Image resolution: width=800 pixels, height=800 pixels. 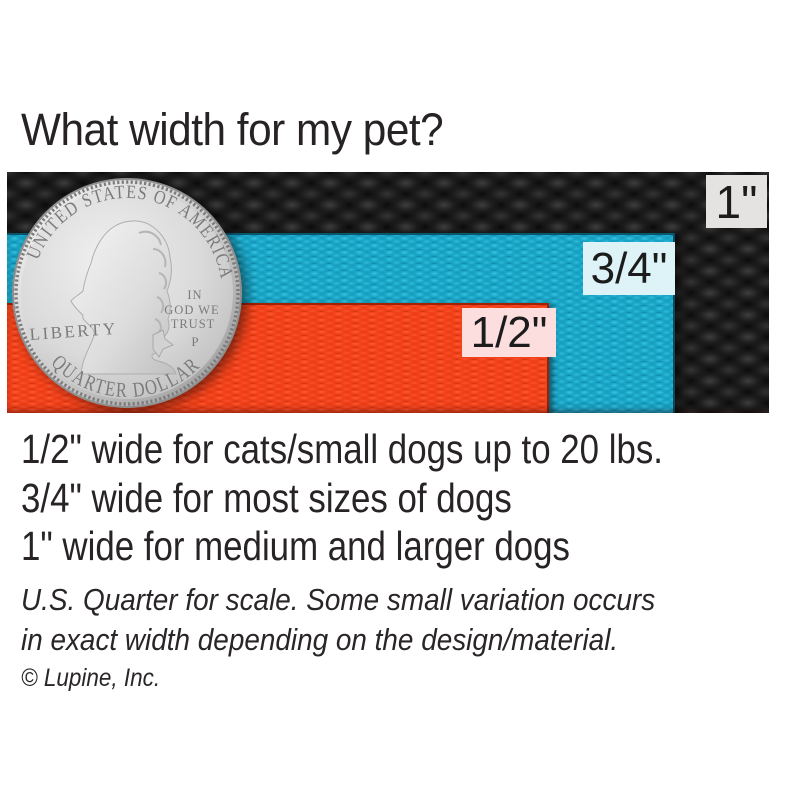 What do you see at coordinates (153, 282) in the screenshot?
I see `hair-curls` at bounding box center [153, 282].